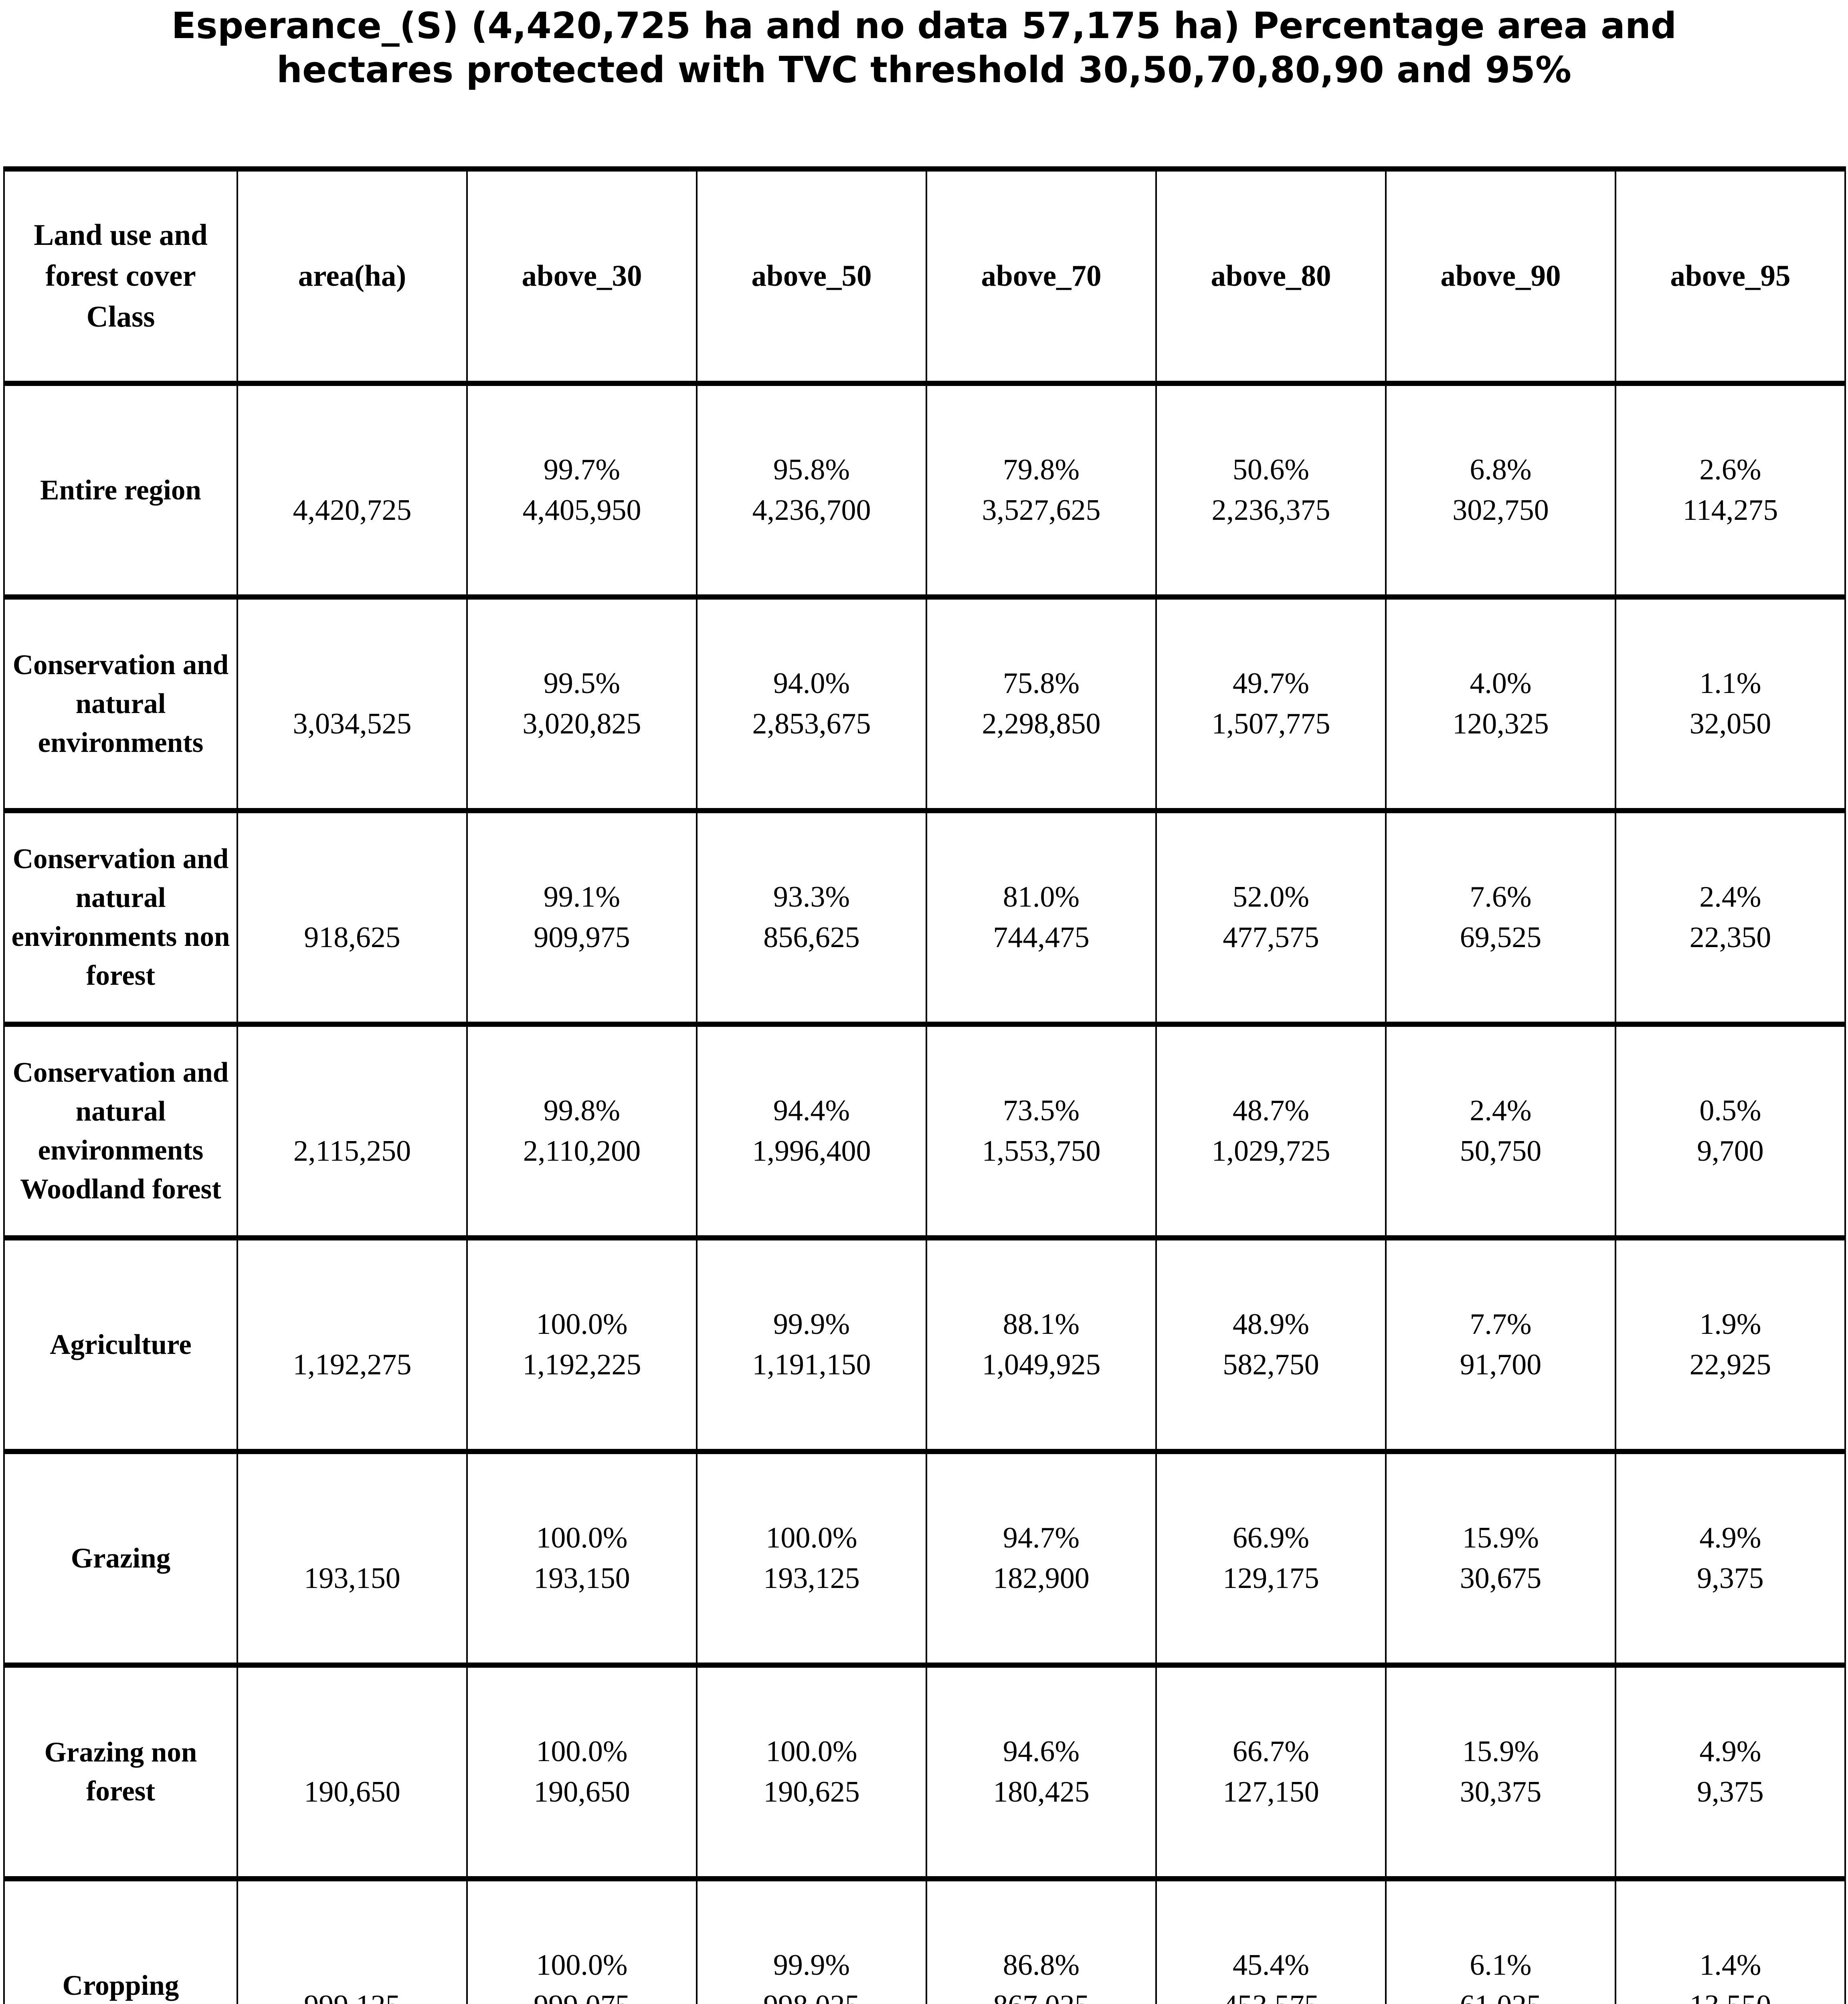 This screenshot has width=1848, height=2004. I want to click on cell-area-value: 918,625, so click(352, 938).